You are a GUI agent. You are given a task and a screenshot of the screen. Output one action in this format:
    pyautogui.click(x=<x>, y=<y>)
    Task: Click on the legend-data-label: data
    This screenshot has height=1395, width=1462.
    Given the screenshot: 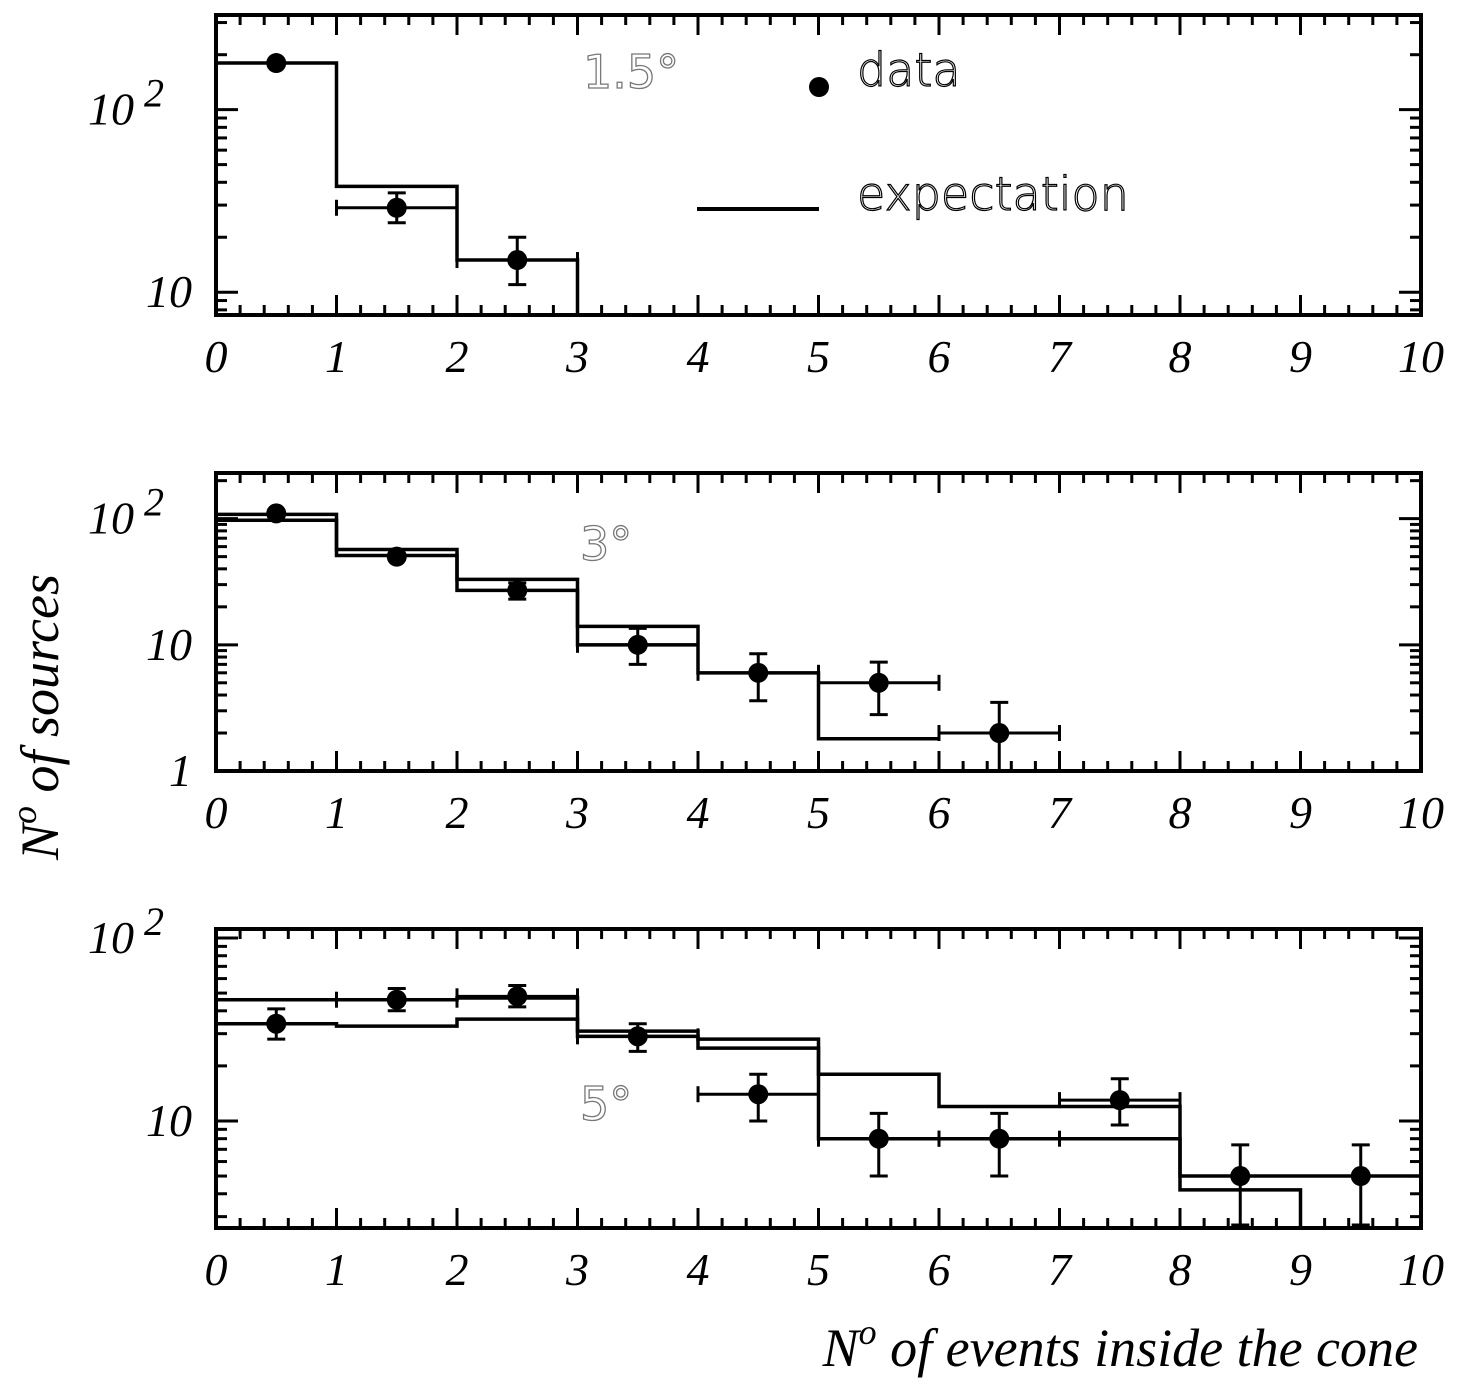 What is the action you would take?
    pyautogui.click(x=909, y=70)
    